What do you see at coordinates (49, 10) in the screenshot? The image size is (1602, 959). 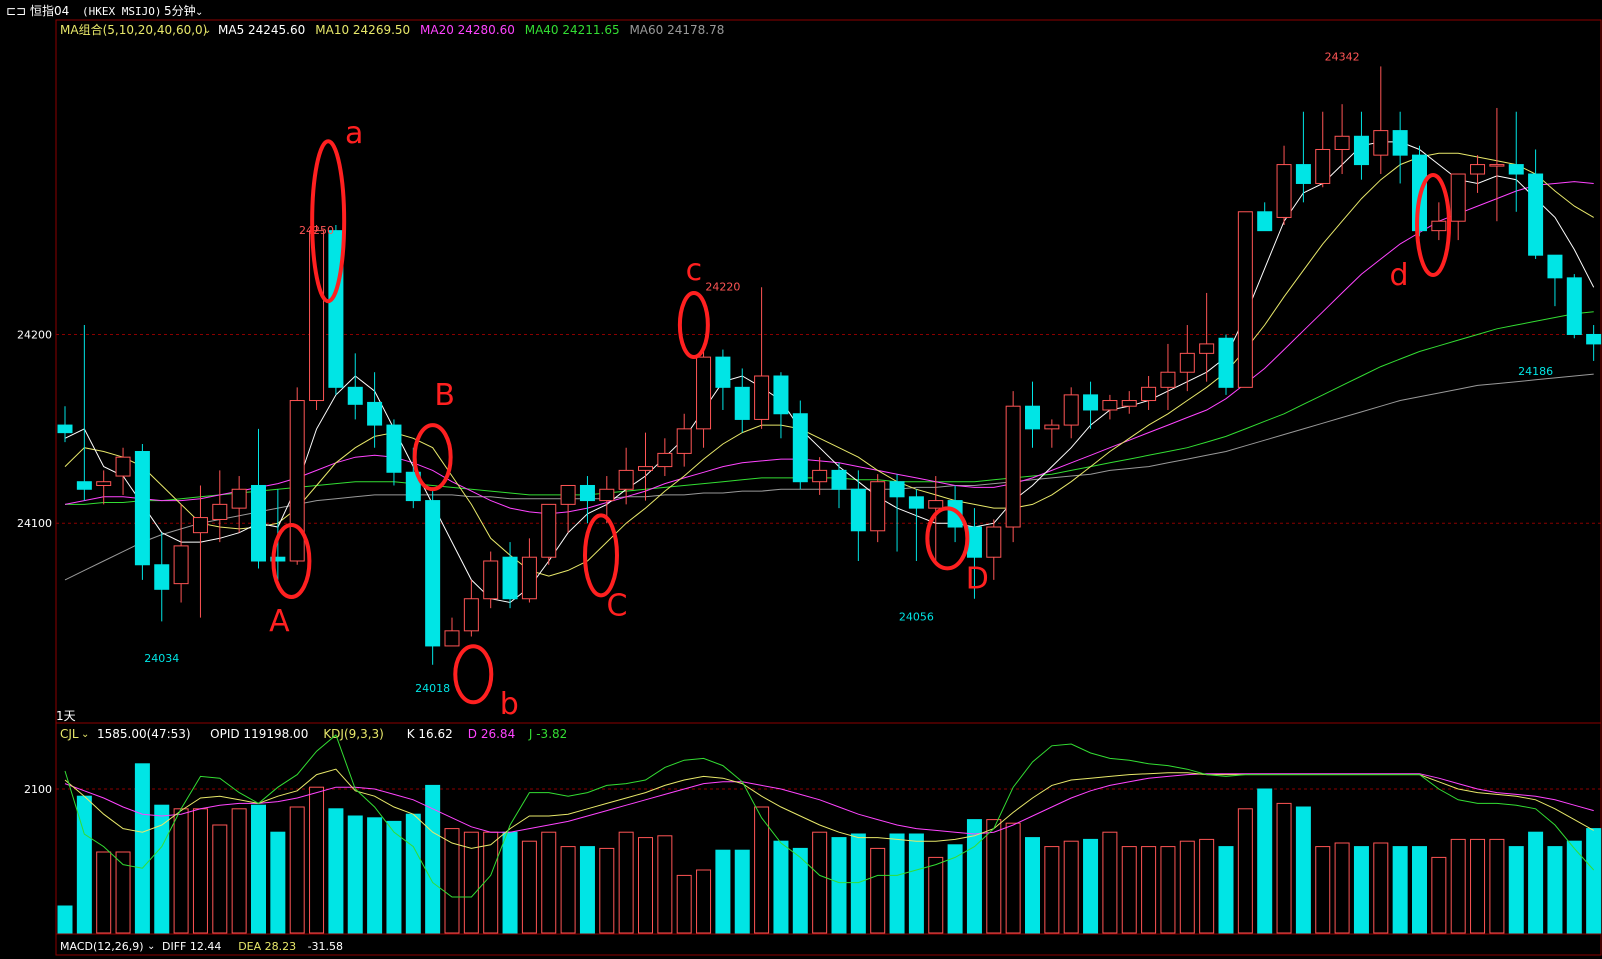 I see `symbol-name: 恒指04` at bounding box center [49, 10].